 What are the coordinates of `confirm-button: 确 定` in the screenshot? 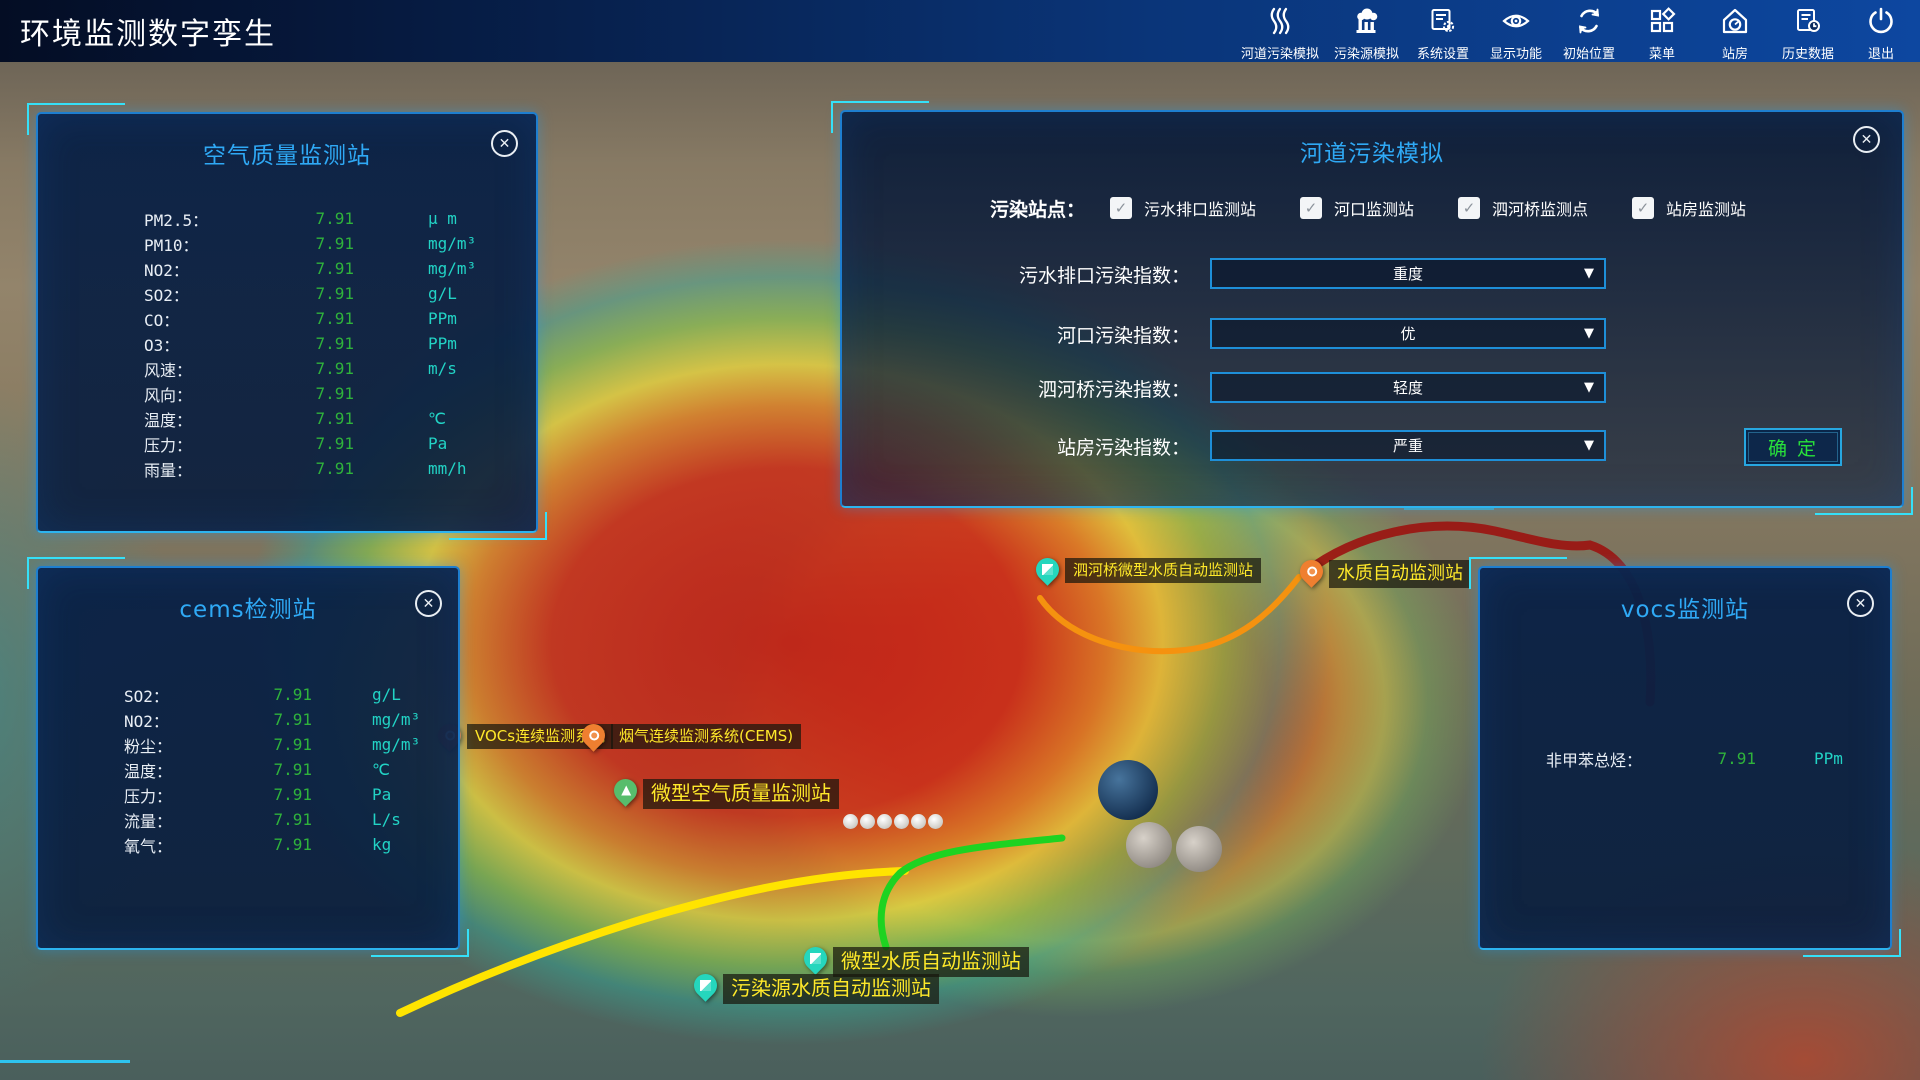 It's located at (1793, 447).